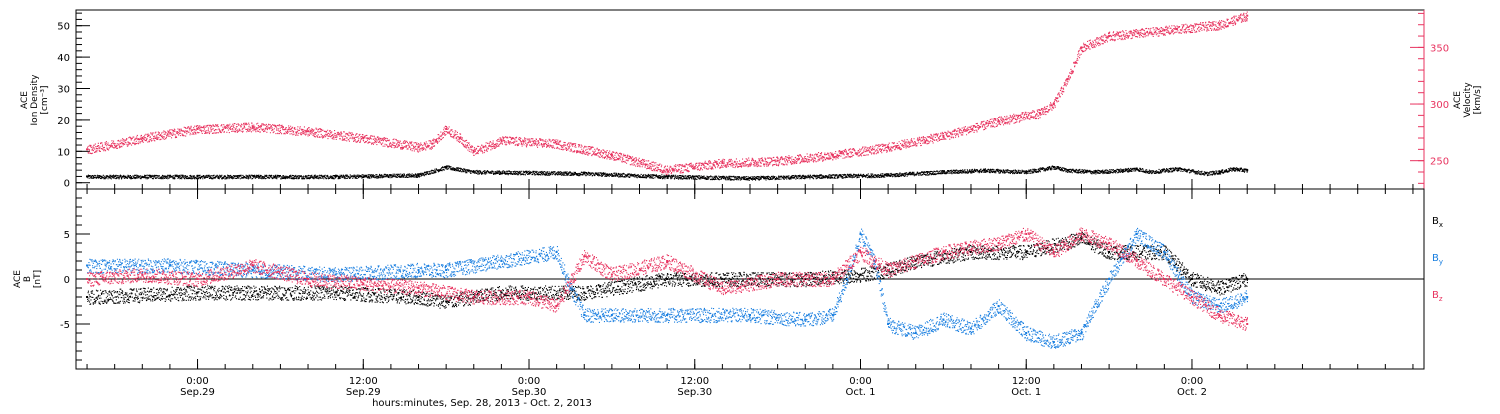 The width and height of the screenshot is (1500, 414). What do you see at coordinates (1437, 296) in the screenshot?
I see `legend-label: Bz` at bounding box center [1437, 296].